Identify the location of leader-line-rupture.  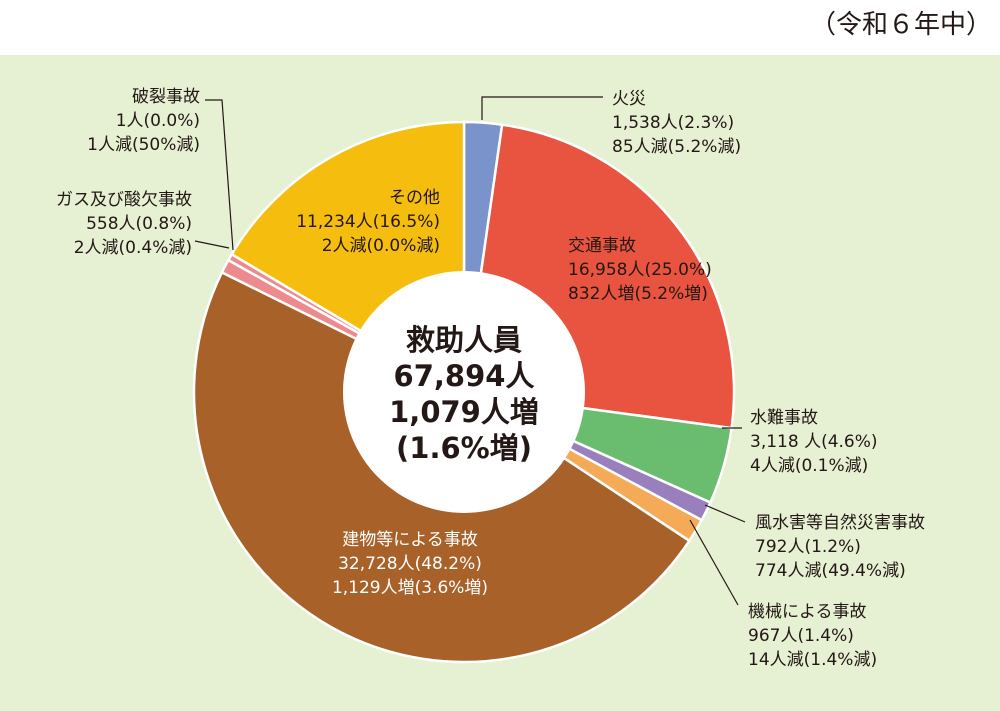
(219, 175).